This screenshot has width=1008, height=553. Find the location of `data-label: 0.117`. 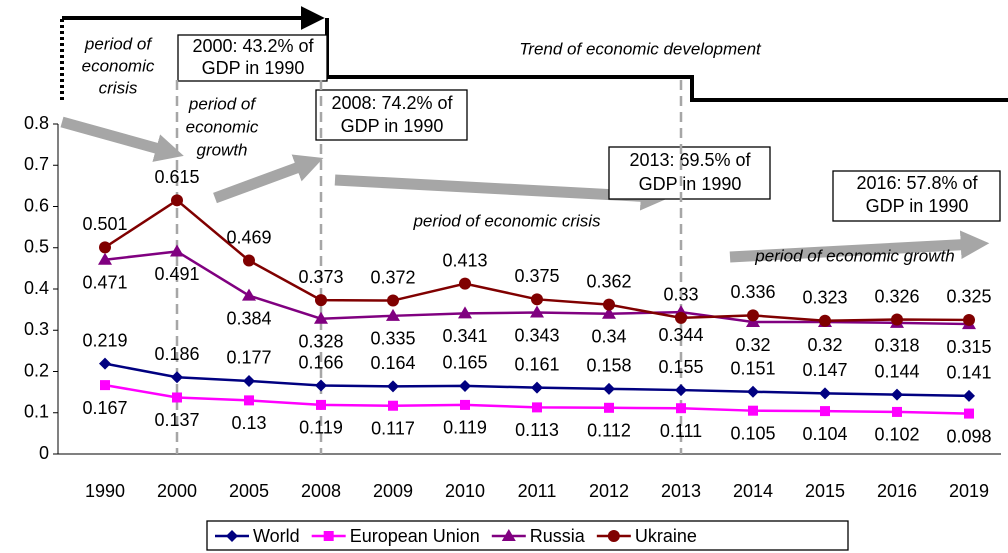

data-label: 0.117 is located at coordinates (393, 428).